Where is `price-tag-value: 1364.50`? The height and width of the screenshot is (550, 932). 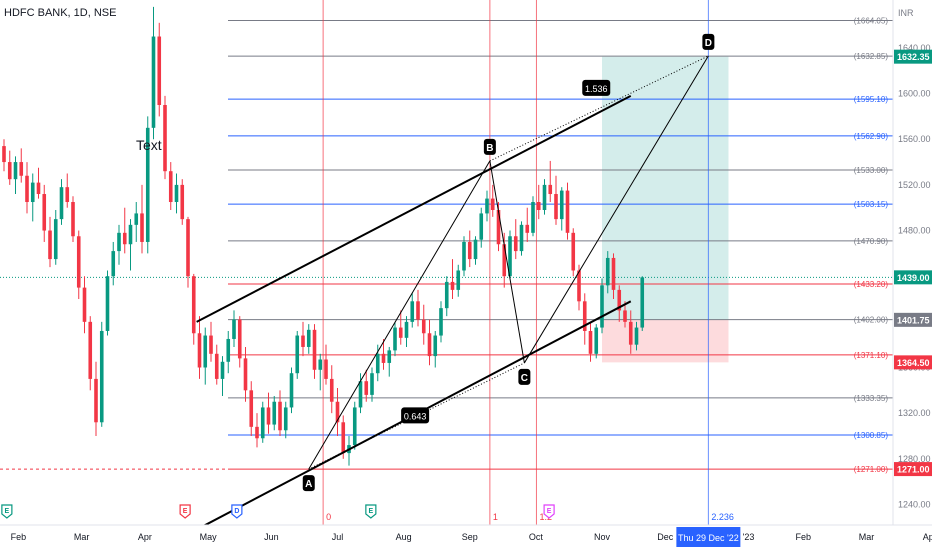
price-tag-value: 1364.50 is located at coordinates (913, 363).